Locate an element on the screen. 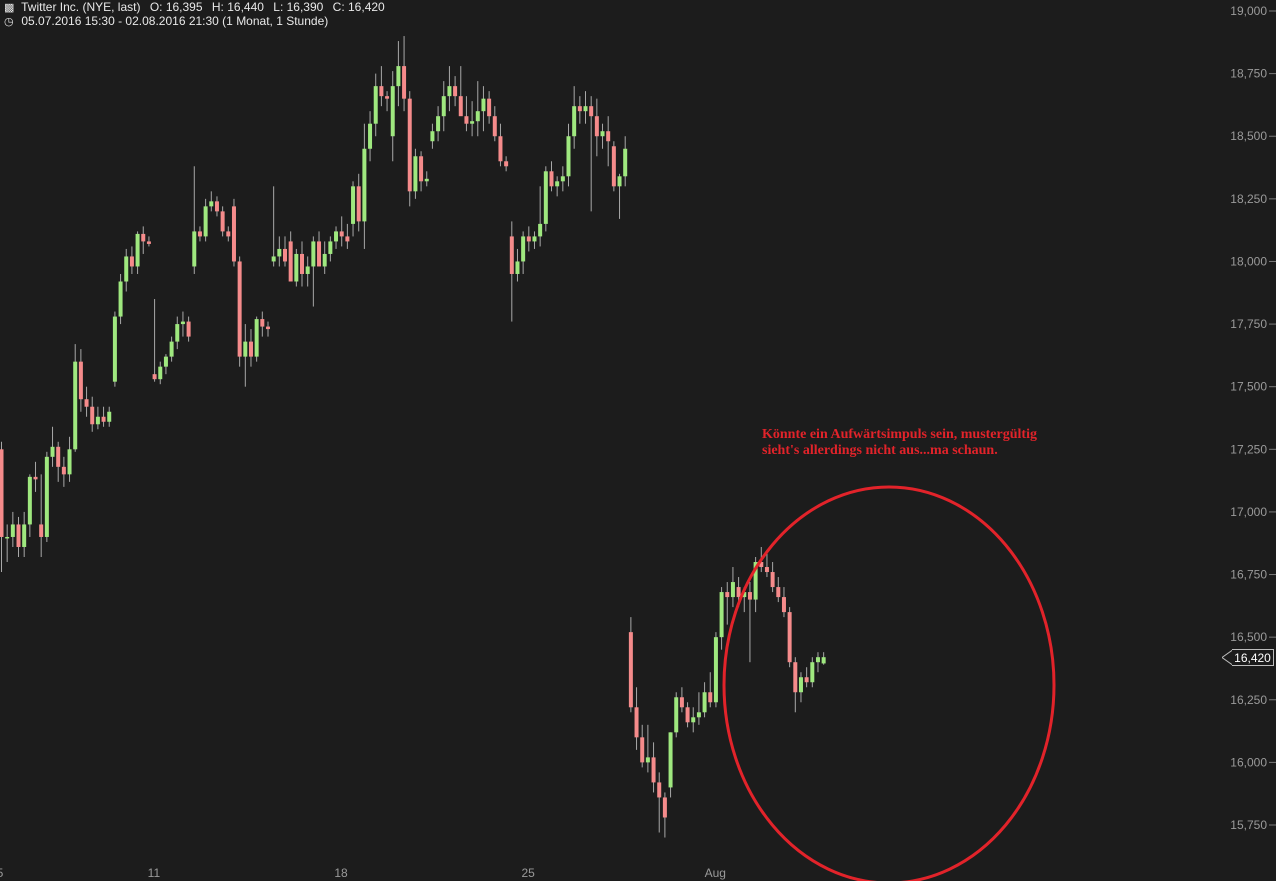 This screenshot has height=881, width=1276. price-tag-arrow is located at coordinates (1228, 657).